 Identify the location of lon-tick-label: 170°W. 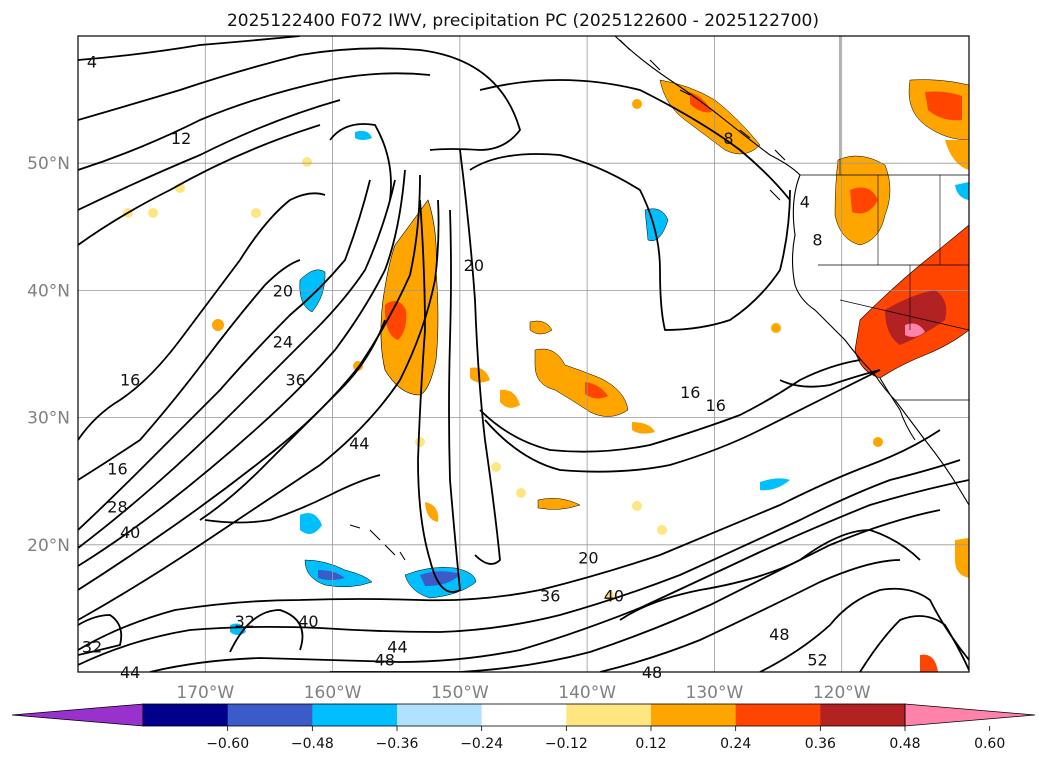
(205, 693).